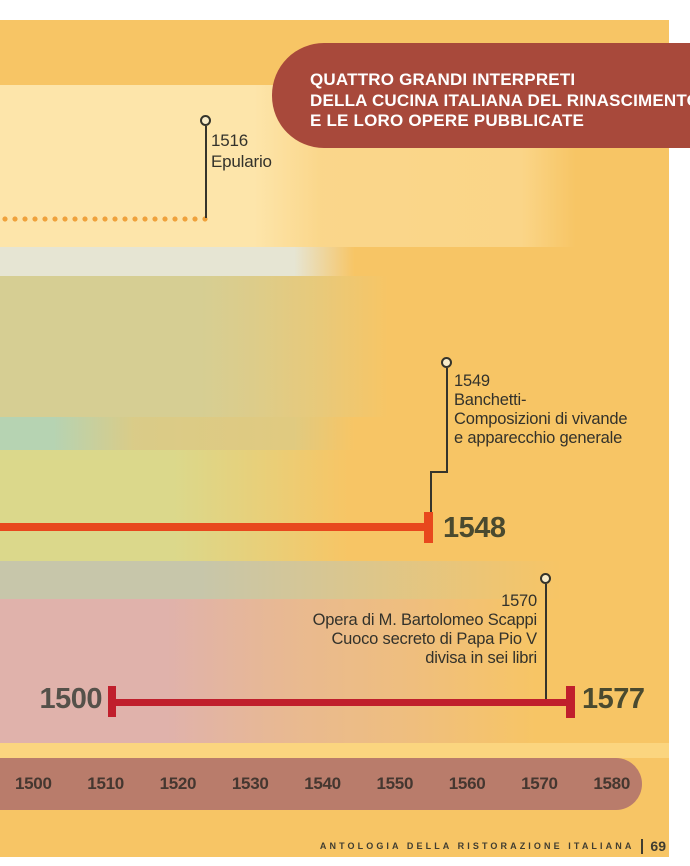 The width and height of the screenshot is (690, 866). What do you see at coordinates (519, 601) in the screenshot?
I see `event-1570-year: 1570` at bounding box center [519, 601].